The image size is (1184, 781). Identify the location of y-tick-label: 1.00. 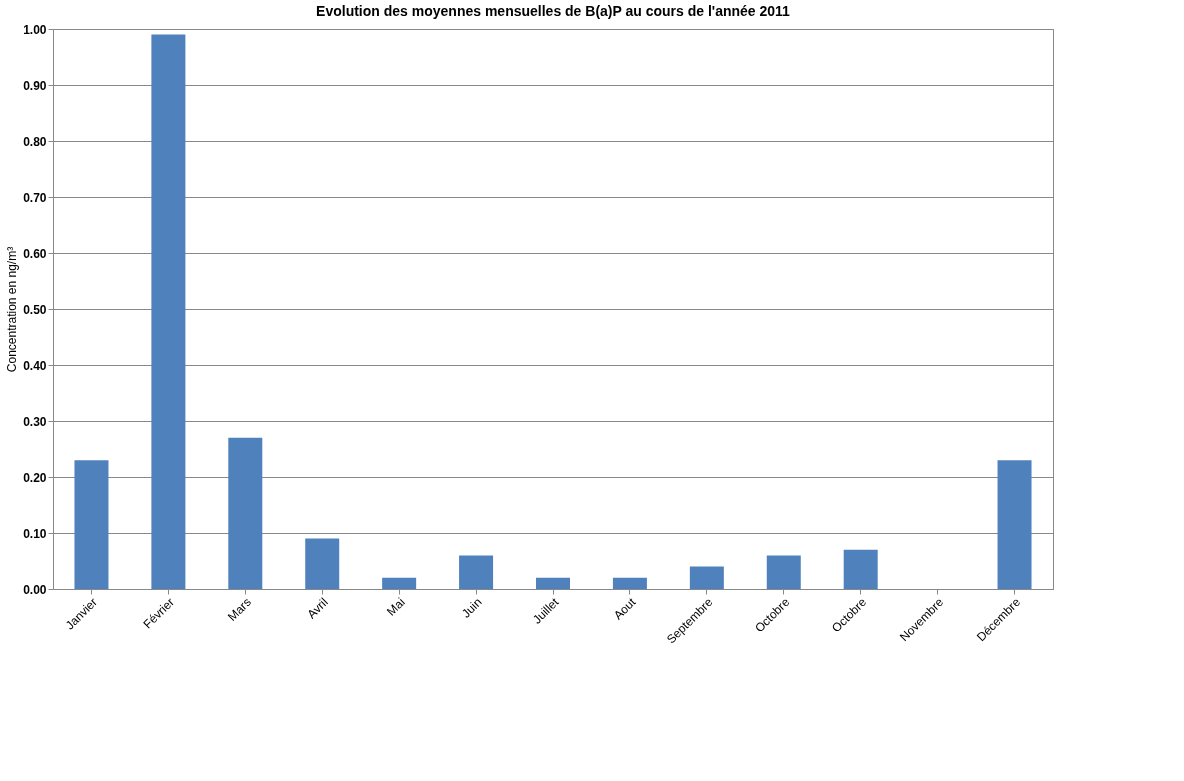
(35, 29).